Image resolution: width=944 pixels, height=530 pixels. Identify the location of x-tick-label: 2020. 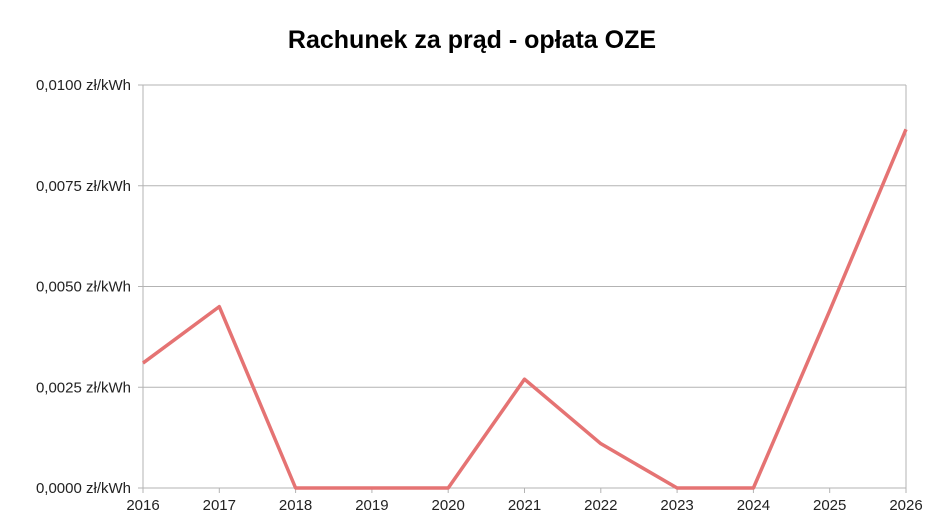
(448, 505).